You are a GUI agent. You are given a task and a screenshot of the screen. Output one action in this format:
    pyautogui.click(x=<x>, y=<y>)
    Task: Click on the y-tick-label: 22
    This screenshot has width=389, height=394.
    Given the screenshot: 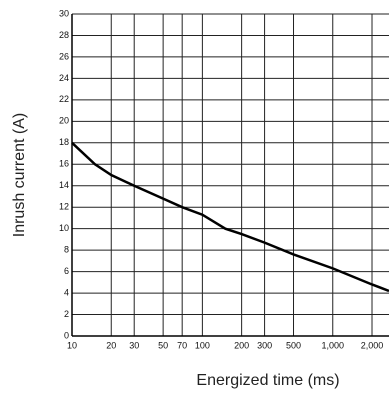 What is the action you would take?
    pyautogui.click(x=64, y=99)
    